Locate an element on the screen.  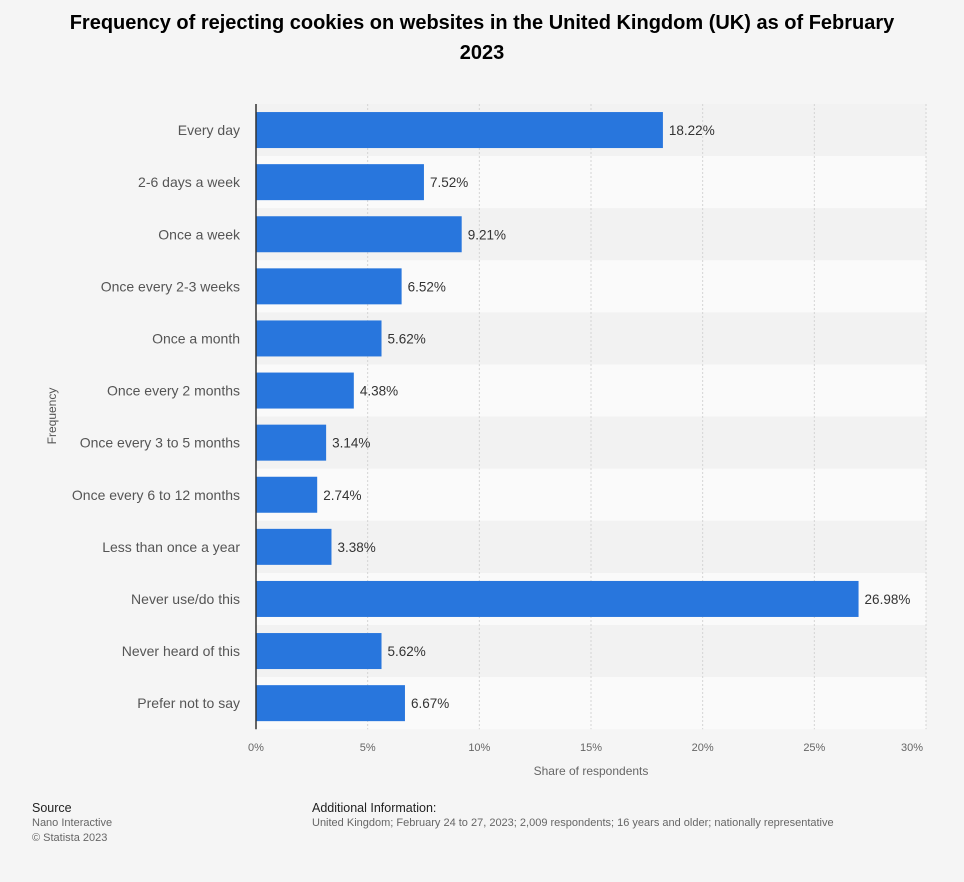
data-label: 9.21% is located at coordinates (487, 234).